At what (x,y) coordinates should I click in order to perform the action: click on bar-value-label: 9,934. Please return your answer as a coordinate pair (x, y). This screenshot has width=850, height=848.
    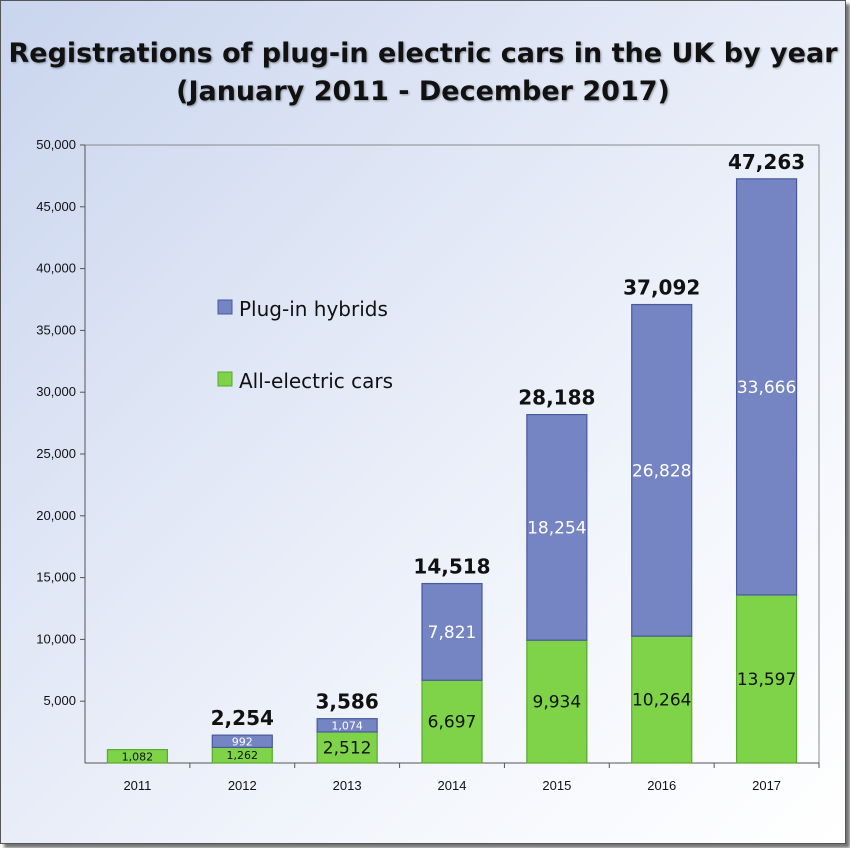
    Looking at the image, I should click on (557, 703).